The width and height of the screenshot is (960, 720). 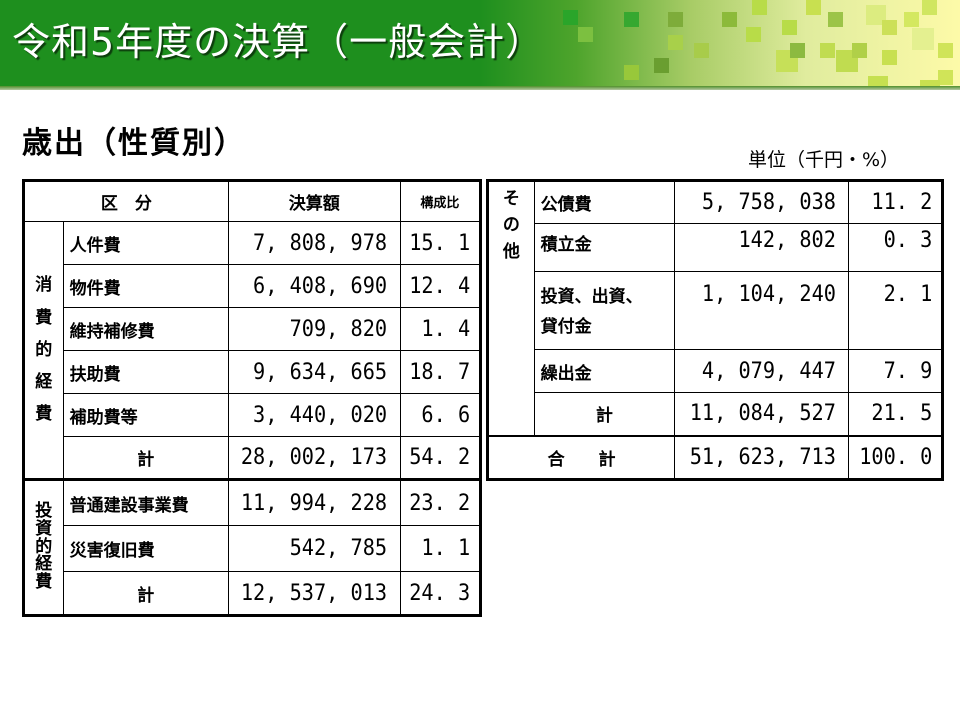 I want to click on amount-cell: 11, 084, 527, so click(x=762, y=414).